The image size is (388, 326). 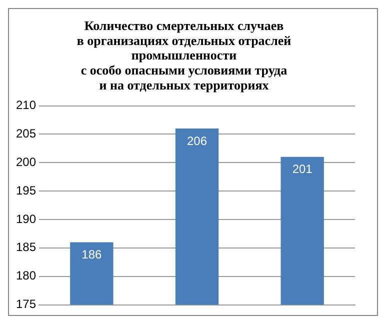 What do you see at coordinates (26, 133) in the screenshot?
I see `y-tick-label: 205` at bounding box center [26, 133].